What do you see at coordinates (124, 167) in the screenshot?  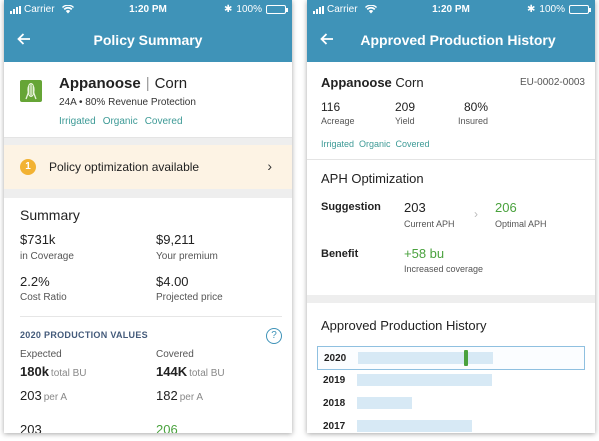 I see `banner-text: Policy optimization available` at bounding box center [124, 167].